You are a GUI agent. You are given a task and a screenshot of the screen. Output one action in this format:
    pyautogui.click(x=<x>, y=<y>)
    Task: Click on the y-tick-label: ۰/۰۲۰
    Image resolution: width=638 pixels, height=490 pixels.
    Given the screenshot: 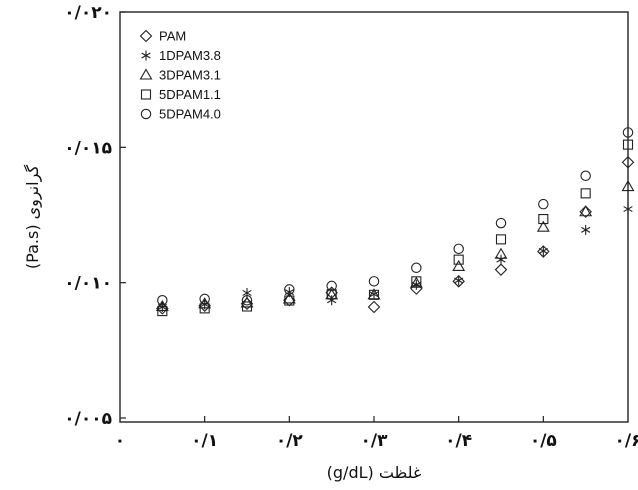 What is the action you would take?
    pyautogui.click(x=88, y=13)
    